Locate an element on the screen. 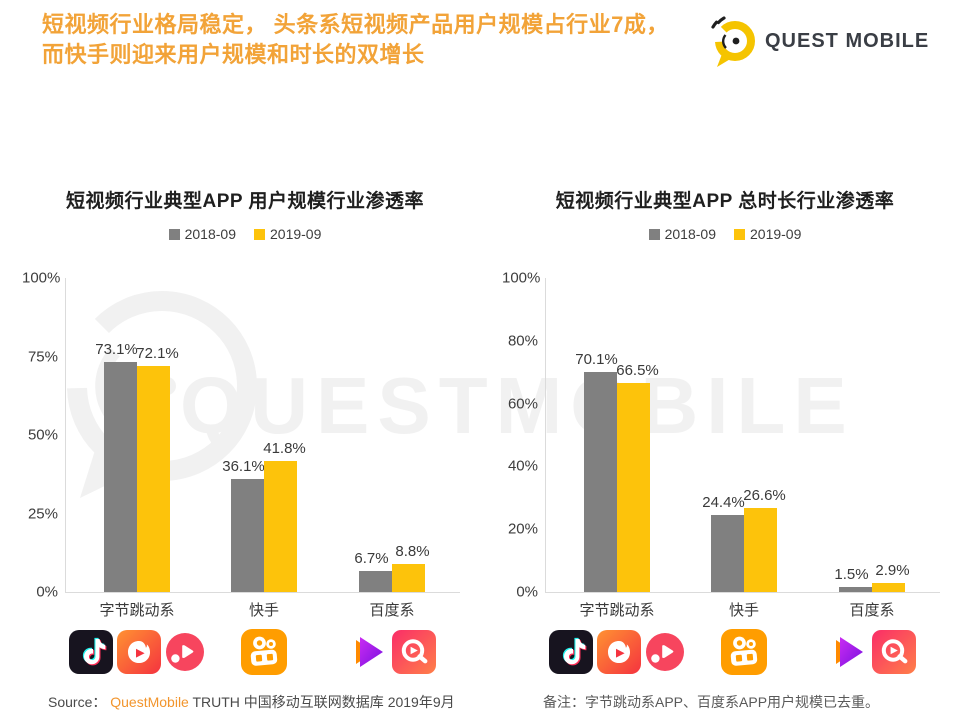 The image size is (960, 720). questmobile-logo: QUEST MOBILE is located at coordinates (817, 41).